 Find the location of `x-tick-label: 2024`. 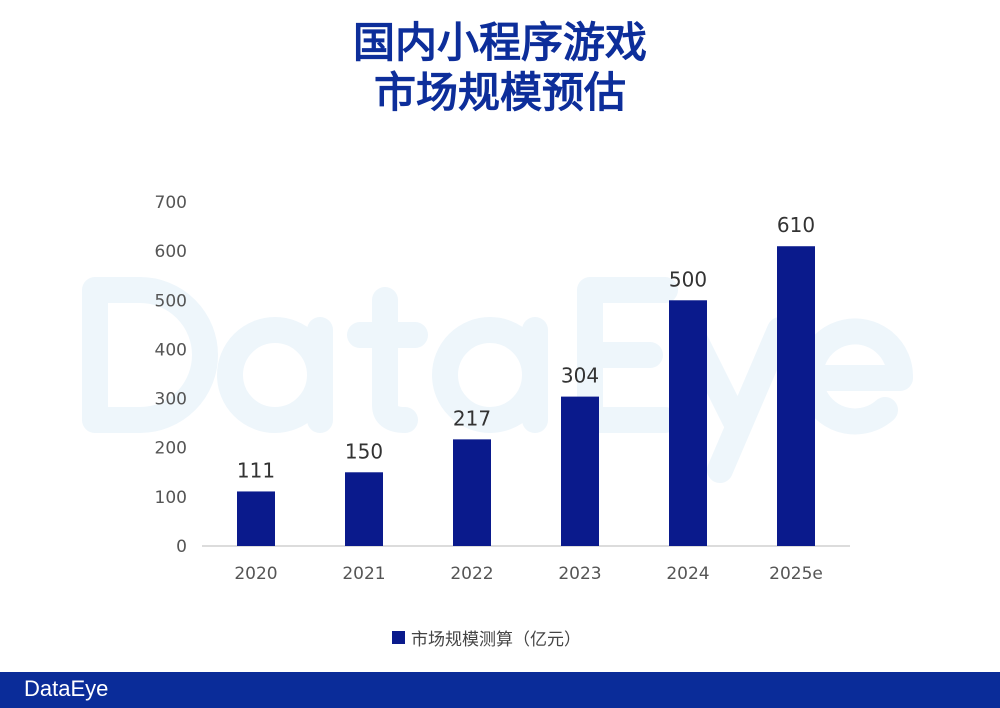

x-tick-label: 2024 is located at coordinates (687, 574).